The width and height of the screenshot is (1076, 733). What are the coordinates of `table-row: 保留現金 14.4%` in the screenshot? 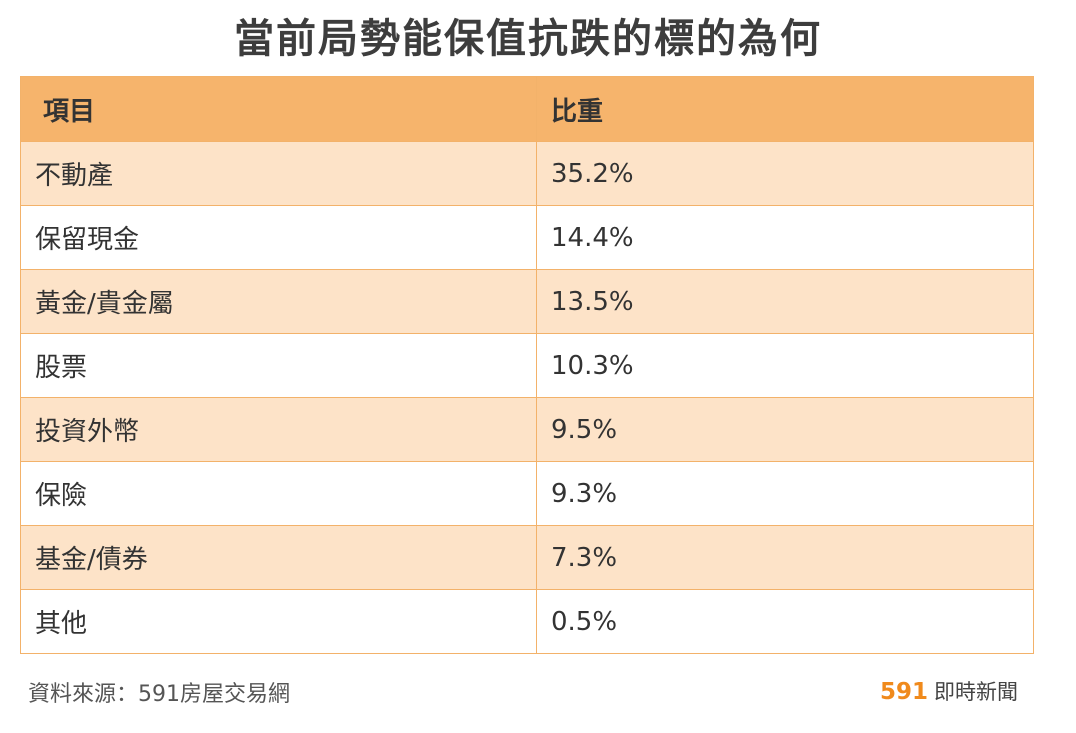 It's located at (527, 237).